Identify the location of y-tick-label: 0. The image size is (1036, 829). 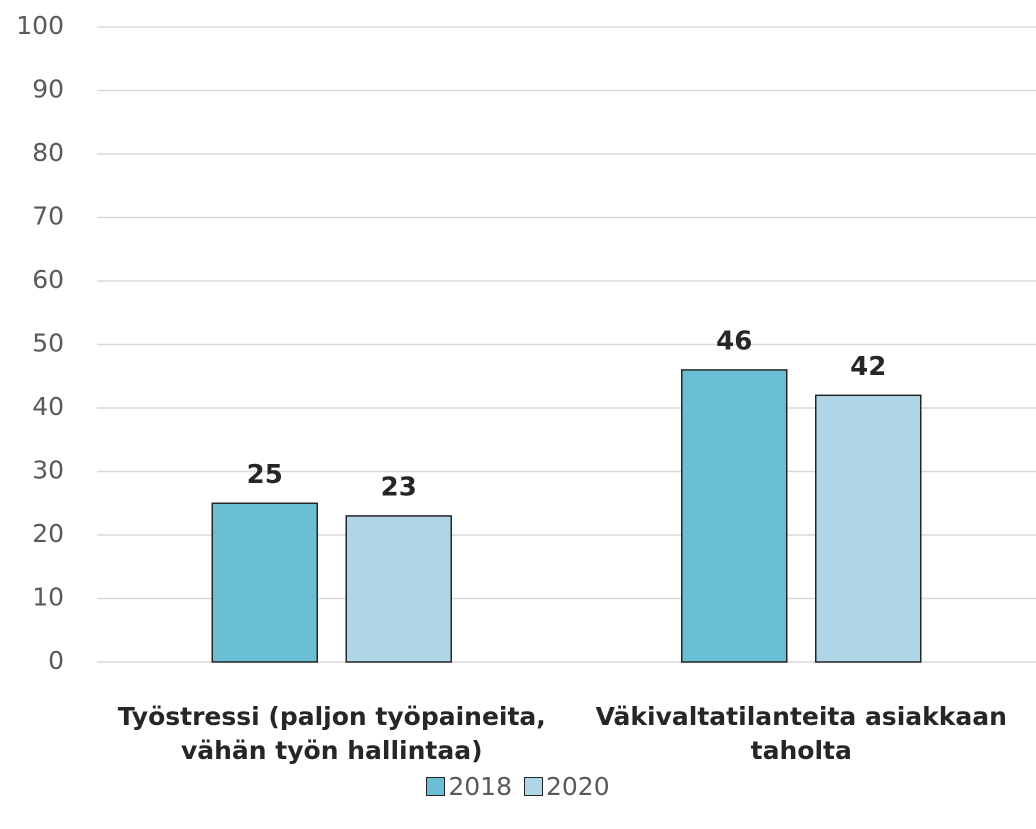
(56, 660).